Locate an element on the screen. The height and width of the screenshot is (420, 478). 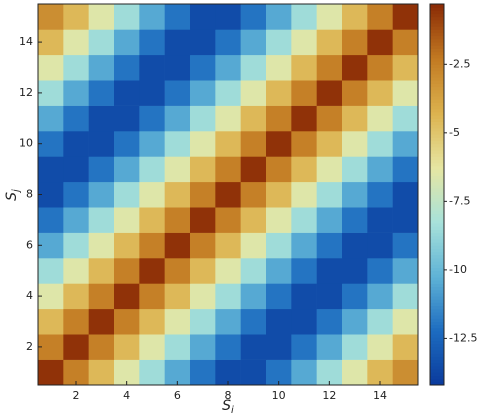
y-tick-label: 14 is located at coordinates (26, 41).